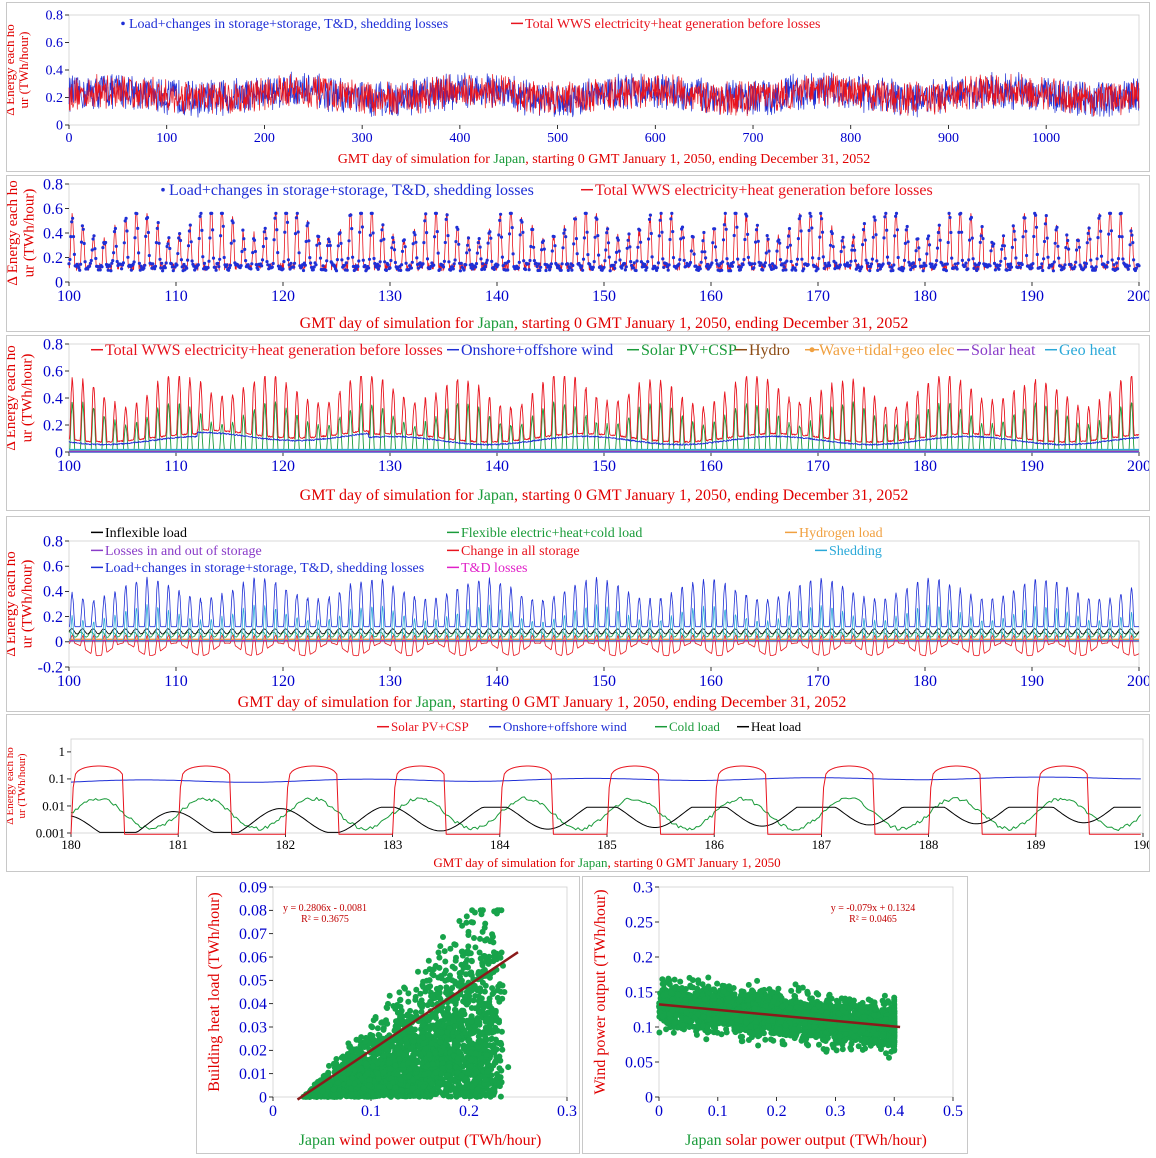  What do you see at coordinates (59, 642) in the screenshot?
I see `y-tick-label: 0` at bounding box center [59, 642].